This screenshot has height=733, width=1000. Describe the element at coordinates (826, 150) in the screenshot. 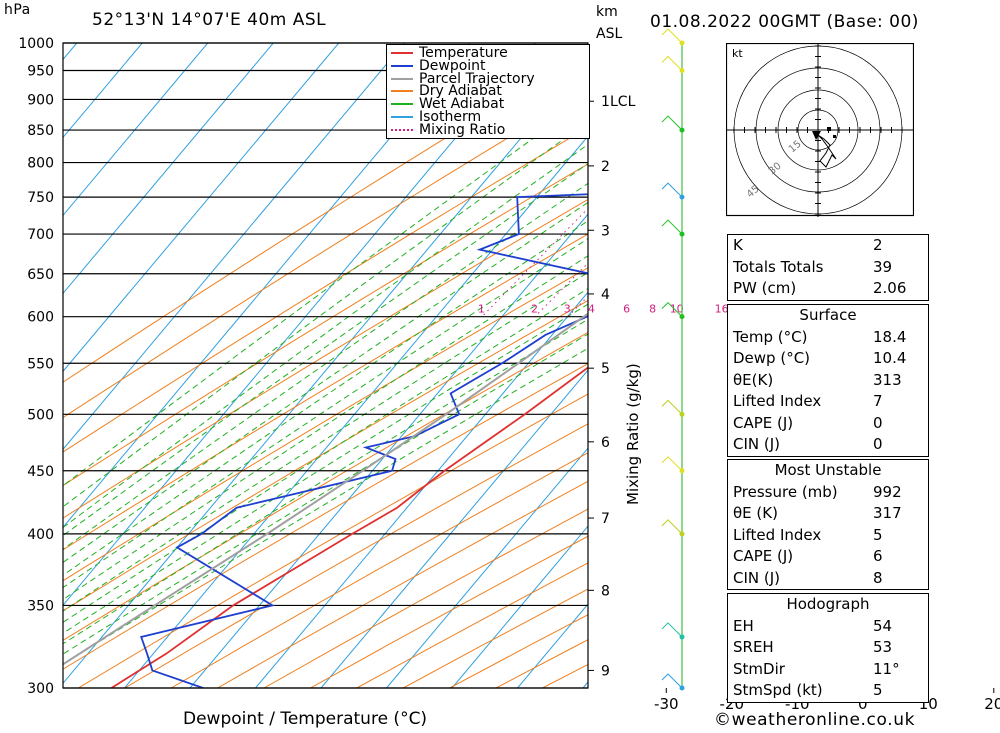

I see `hodograph-trace` at that location.